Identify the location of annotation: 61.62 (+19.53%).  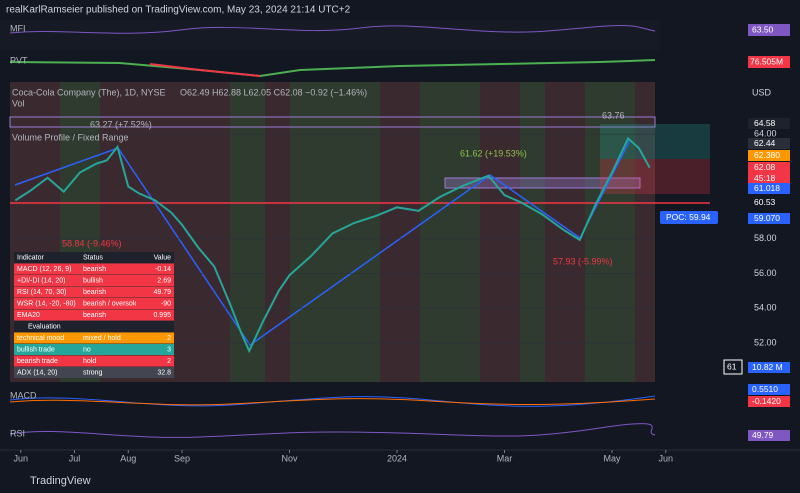
(493, 153).